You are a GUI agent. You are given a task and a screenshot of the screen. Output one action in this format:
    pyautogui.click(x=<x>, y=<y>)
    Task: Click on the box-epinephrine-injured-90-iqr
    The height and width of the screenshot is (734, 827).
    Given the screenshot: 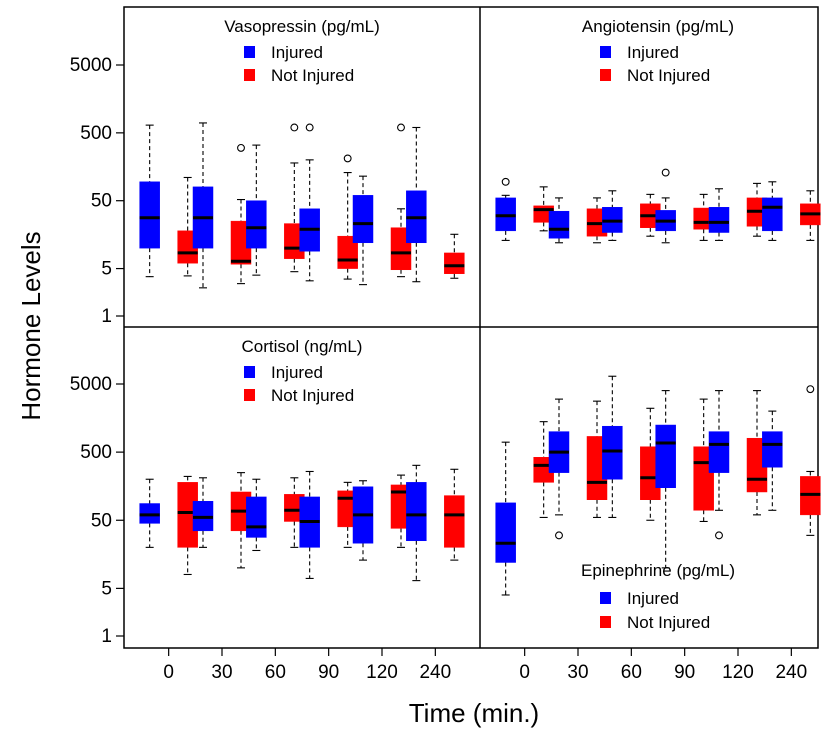 What is the action you would take?
    pyautogui.click(x=665, y=456)
    